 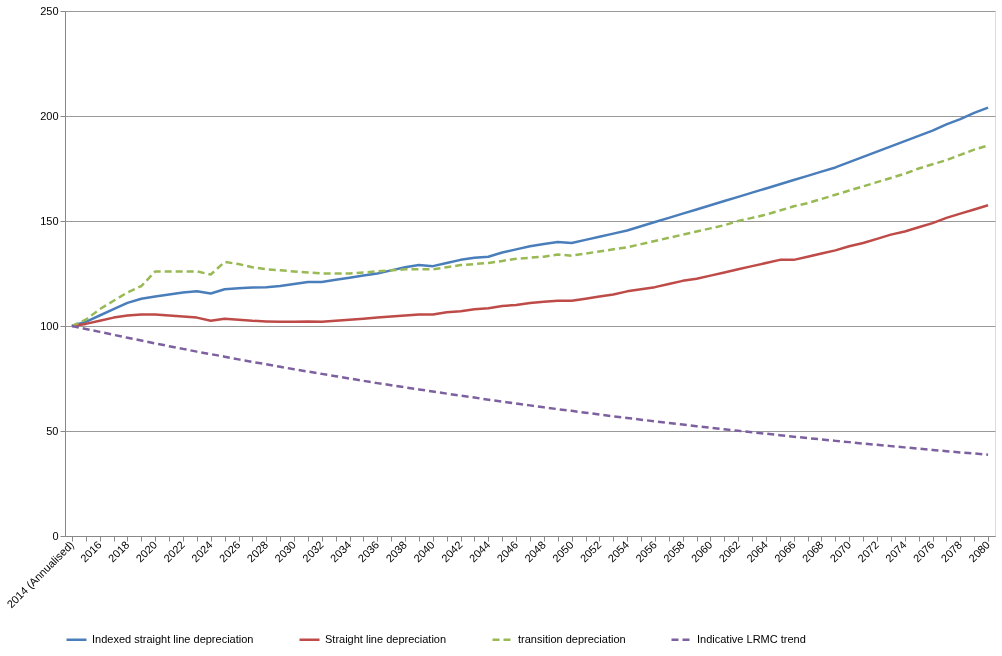 What do you see at coordinates (49, 10) in the screenshot?
I see `y-tick-label: 250` at bounding box center [49, 10].